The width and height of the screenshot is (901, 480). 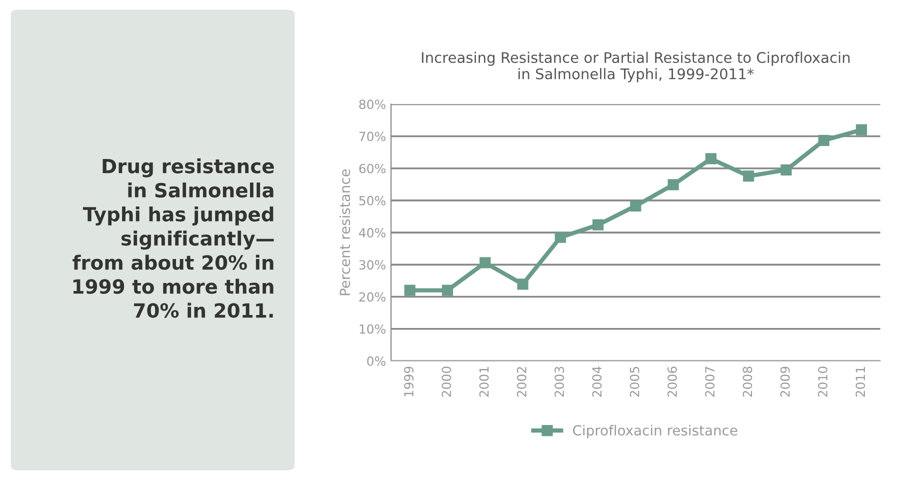 I want to click on chart-title: Increasing Resistance or Partial Resistance to Ciprofloxacin in Salmonella Typhi, 1999-2011*, so click(x=636, y=67).